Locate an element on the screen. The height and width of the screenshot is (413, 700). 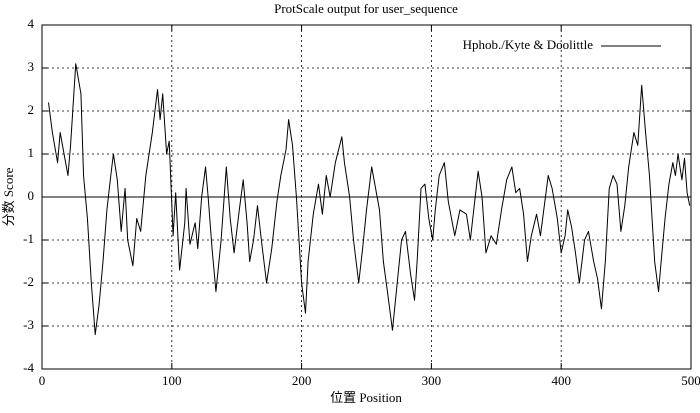
y-tick-label: 0 is located at coordinates (31, 195).